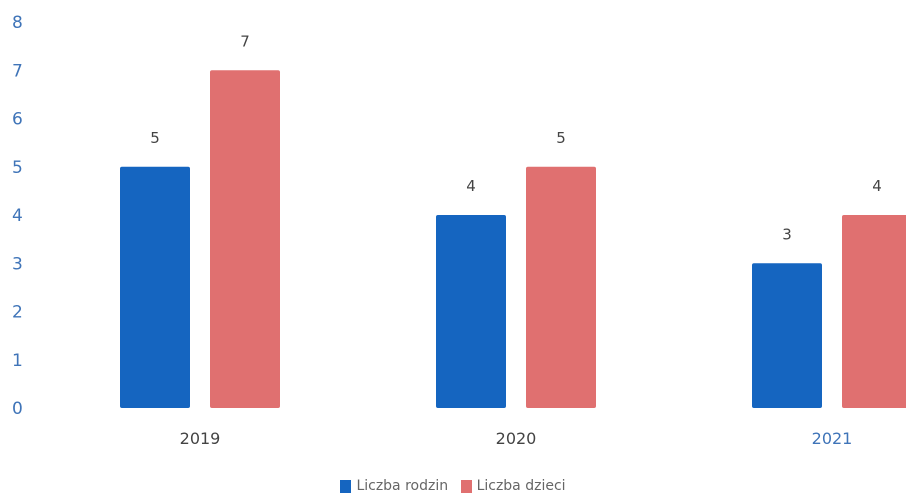 This screenshot has width=906, height=502. What do you see at coordinates (561, 138) in the screenshot?
I see `data-label-2020-series-2: 5` at bounding box center [561, 138].